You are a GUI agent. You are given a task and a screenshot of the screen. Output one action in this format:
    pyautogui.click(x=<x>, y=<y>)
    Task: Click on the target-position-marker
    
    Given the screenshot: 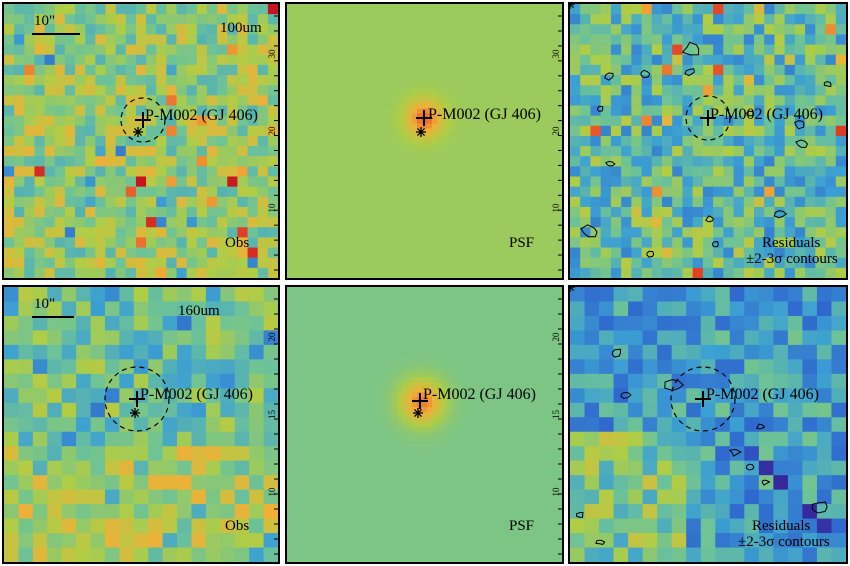 What is the action you would take?
    pyautogui.click(x=708, y=118)
    